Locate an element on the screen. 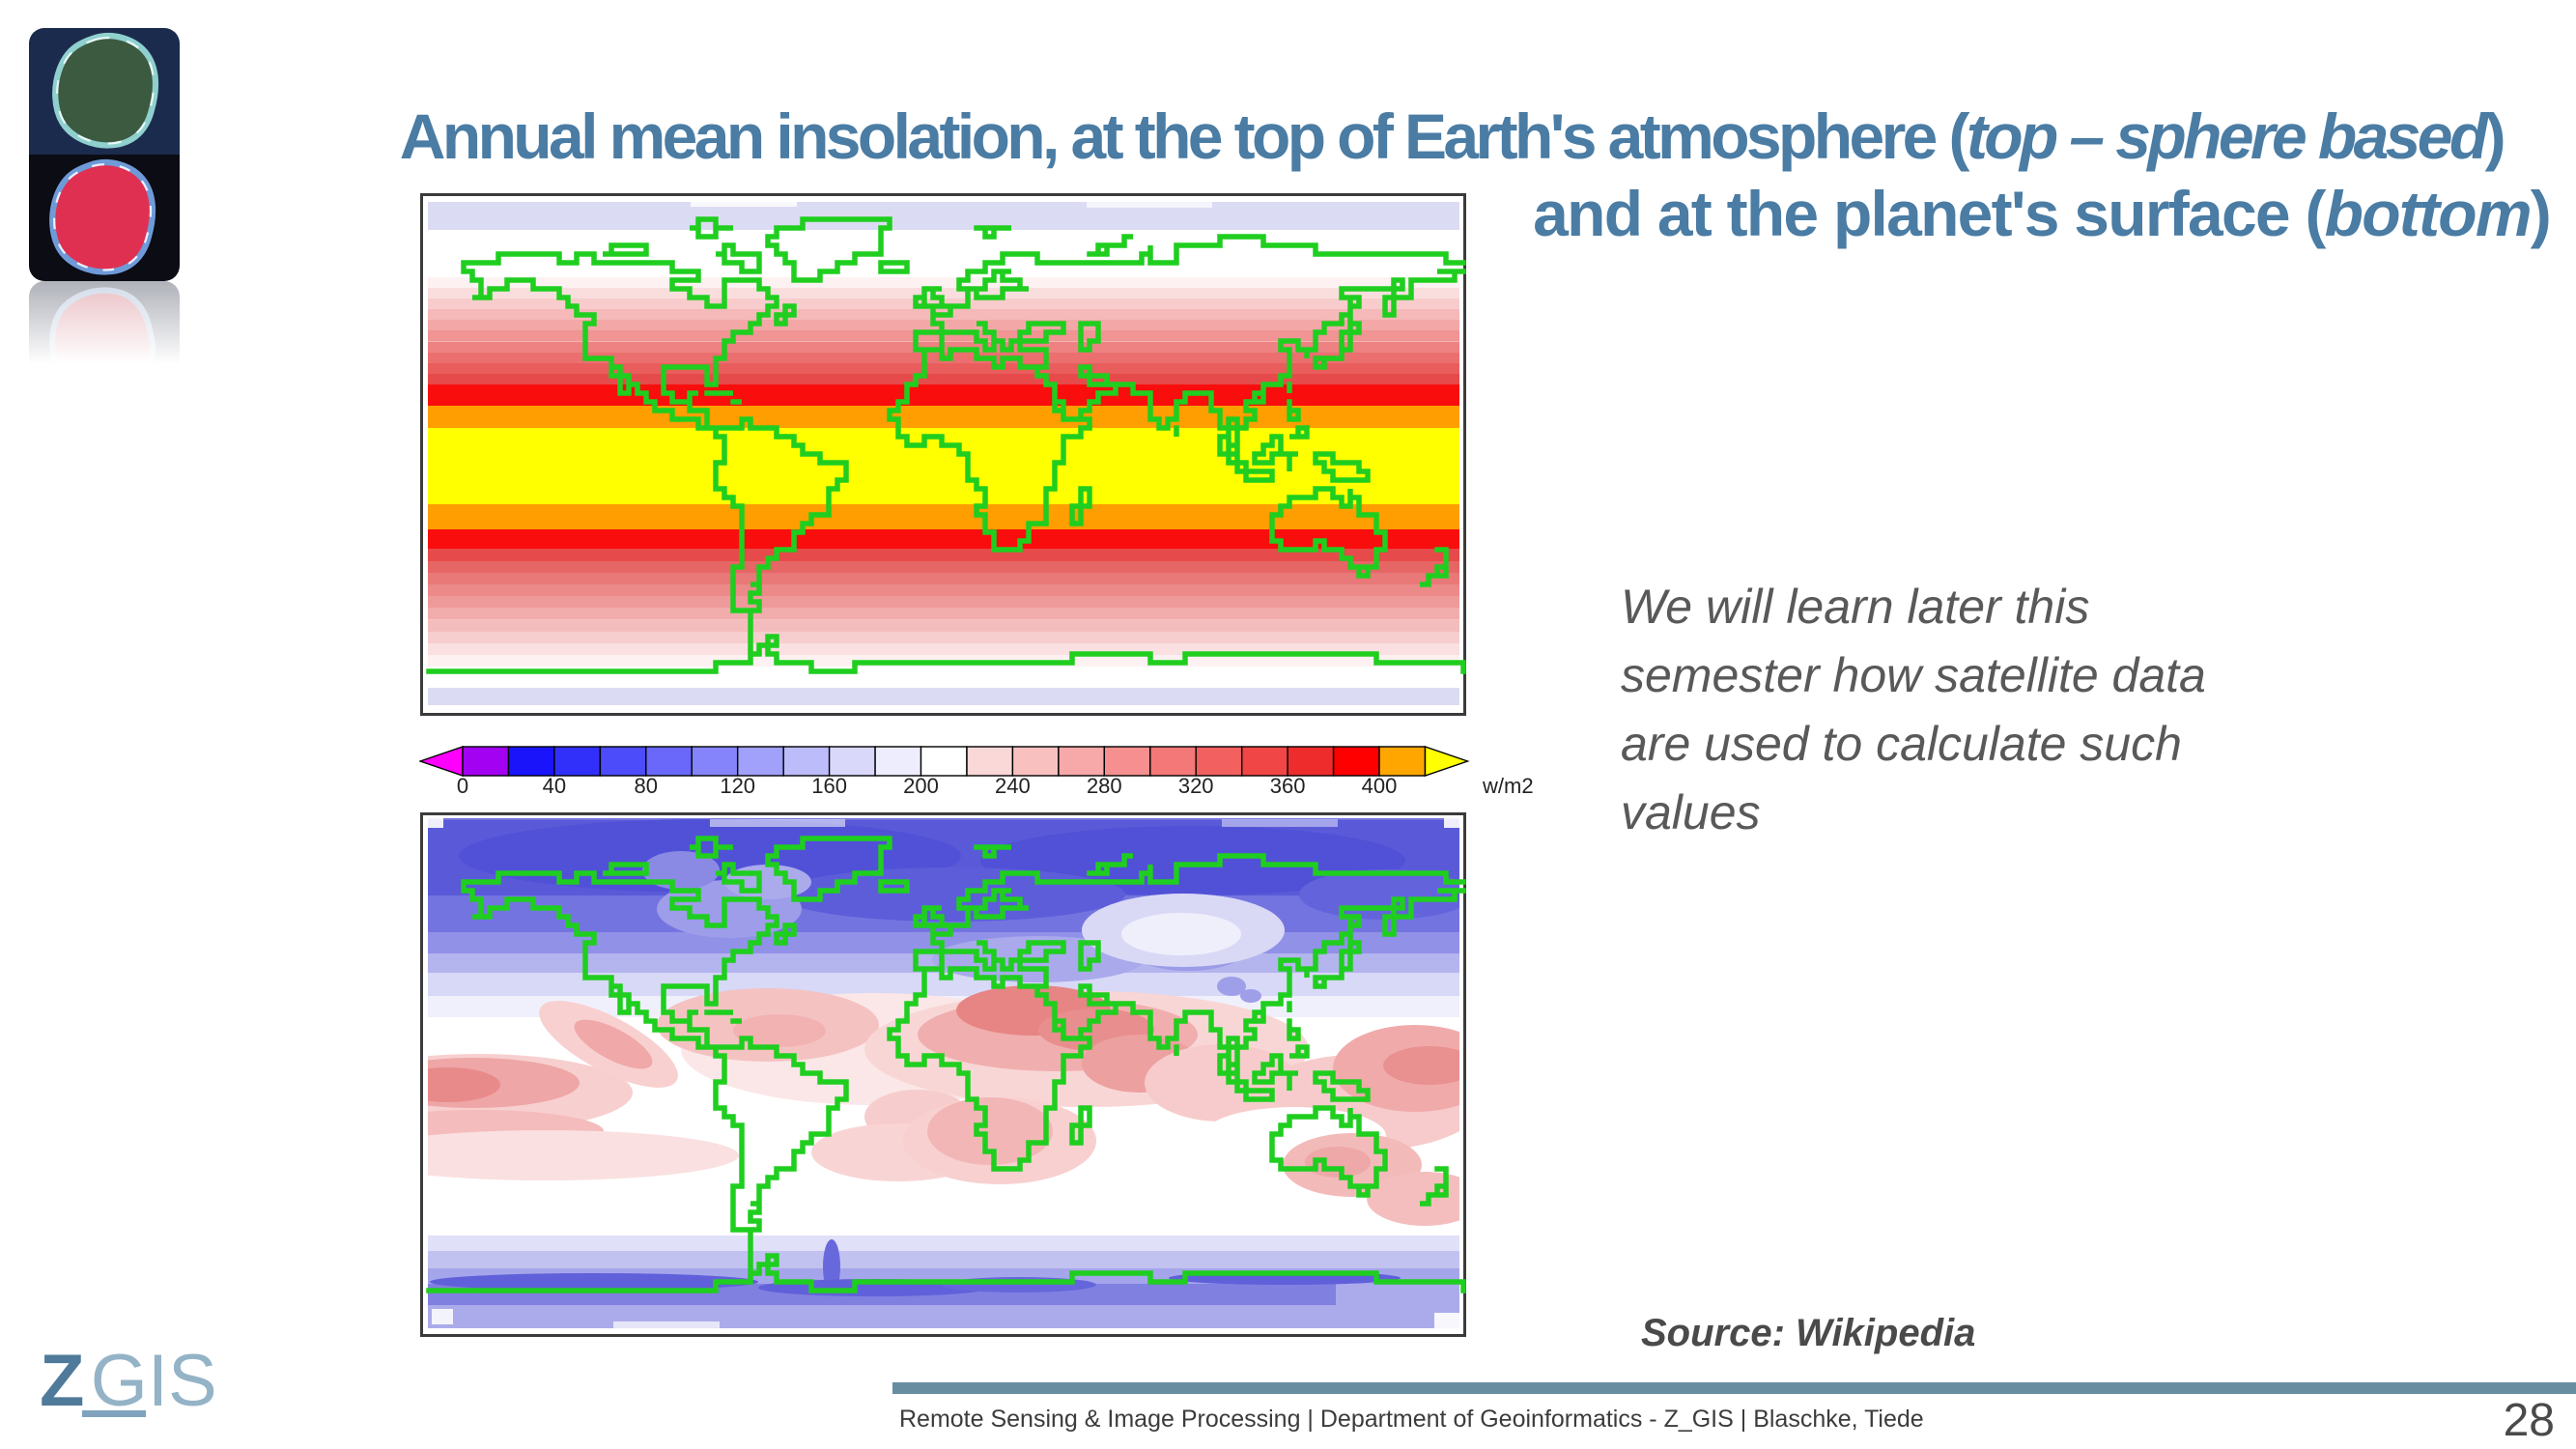  svg-text: 0 is located at coordinates (462, 786).